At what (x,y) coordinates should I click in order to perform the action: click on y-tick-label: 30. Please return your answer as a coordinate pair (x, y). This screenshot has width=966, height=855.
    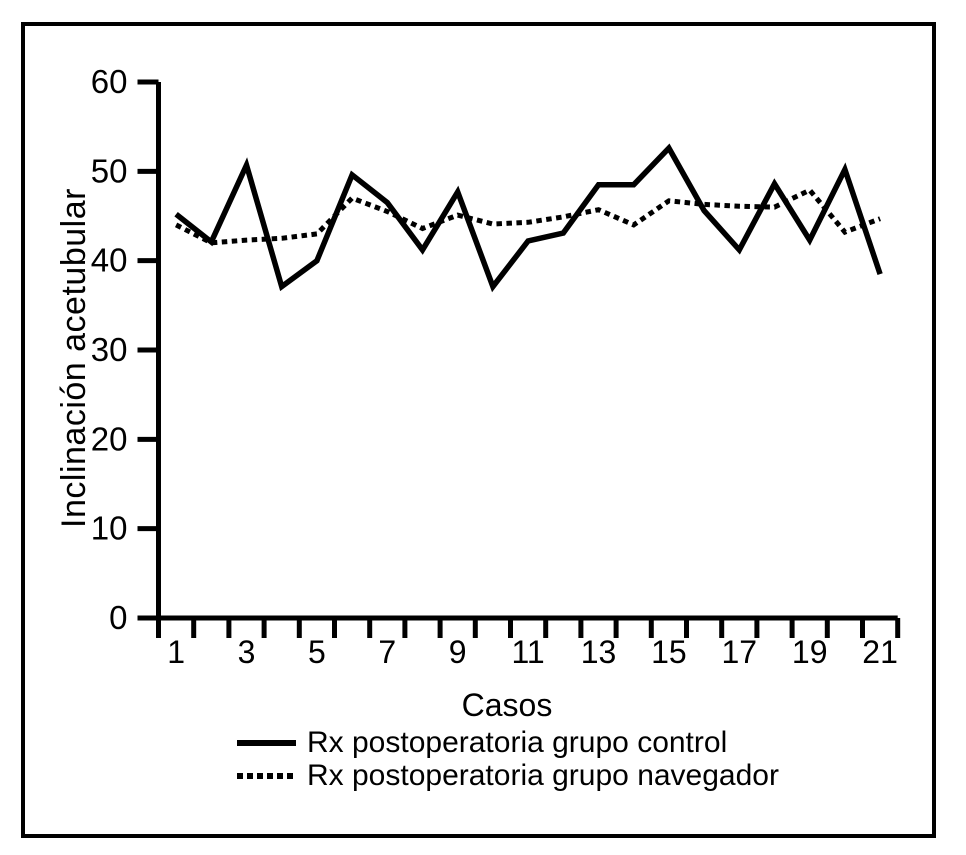
    Looking at the image, I should click on (109, 349).